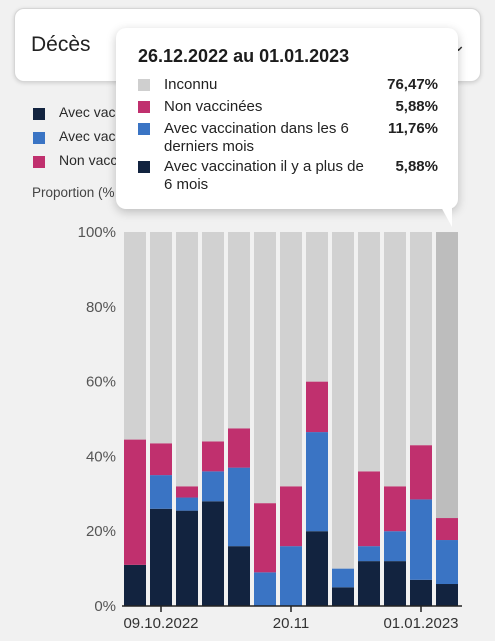  I want to click on tooltip-value: 76,47%, so click(412, 84).